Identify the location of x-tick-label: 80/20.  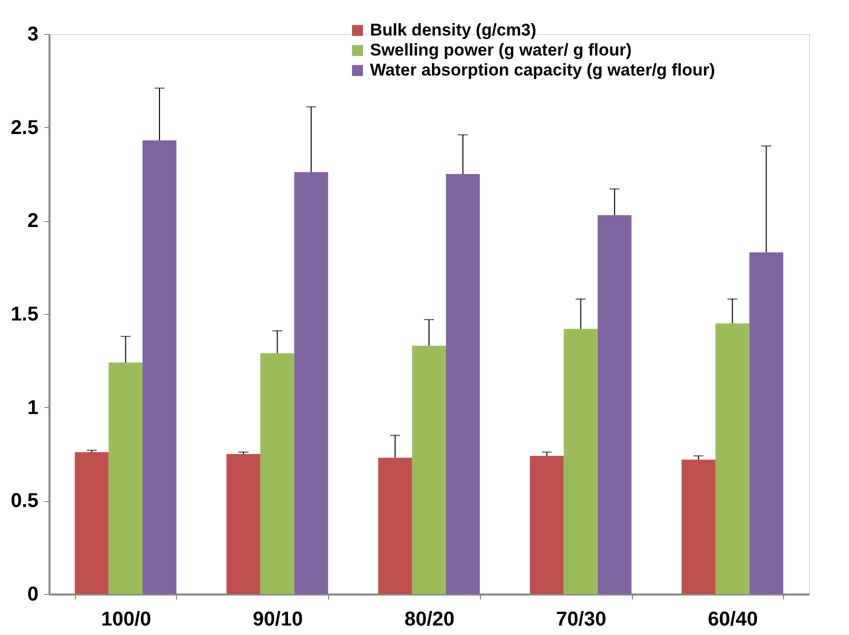
(429, 619).